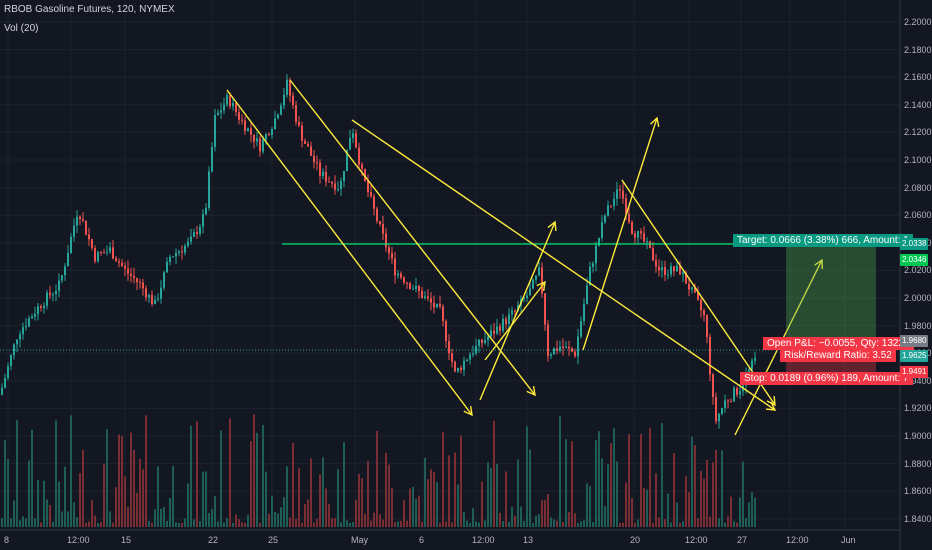 Image resolution: width=932 pixels, height=550 pixels. Describe the element at coordinates (914, 260) in the screenshot. I see `horizontal-level-badge: 2.0346` at that location.